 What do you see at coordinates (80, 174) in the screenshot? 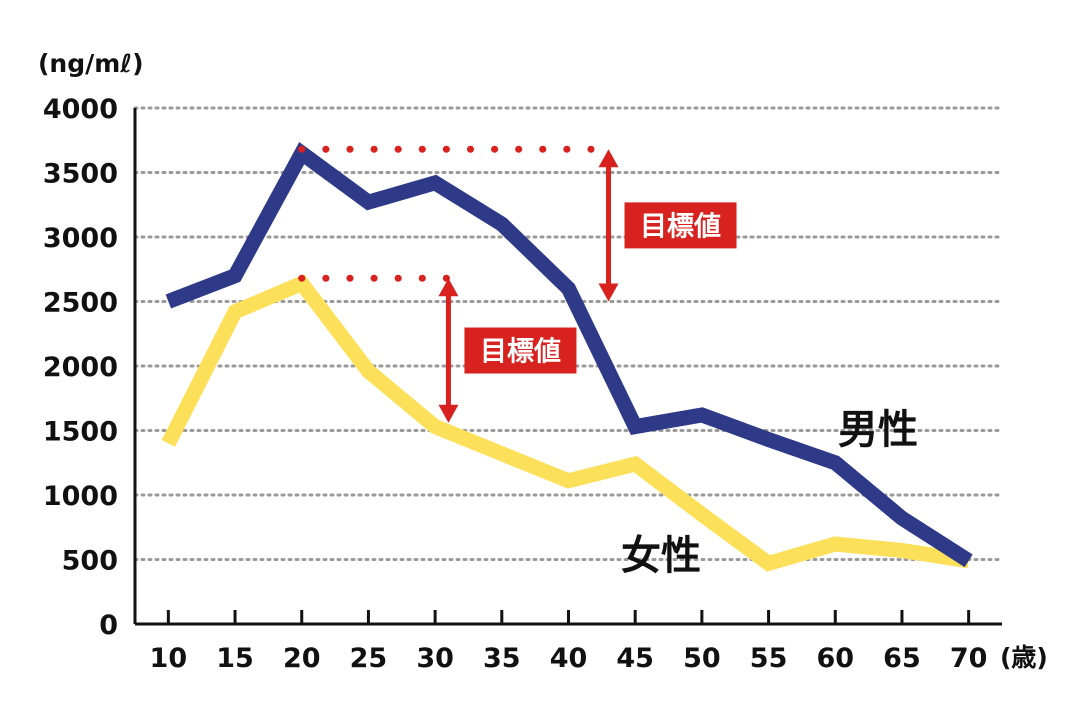
I see `y-tick-label: 3500` at bounding box center [80, 174].